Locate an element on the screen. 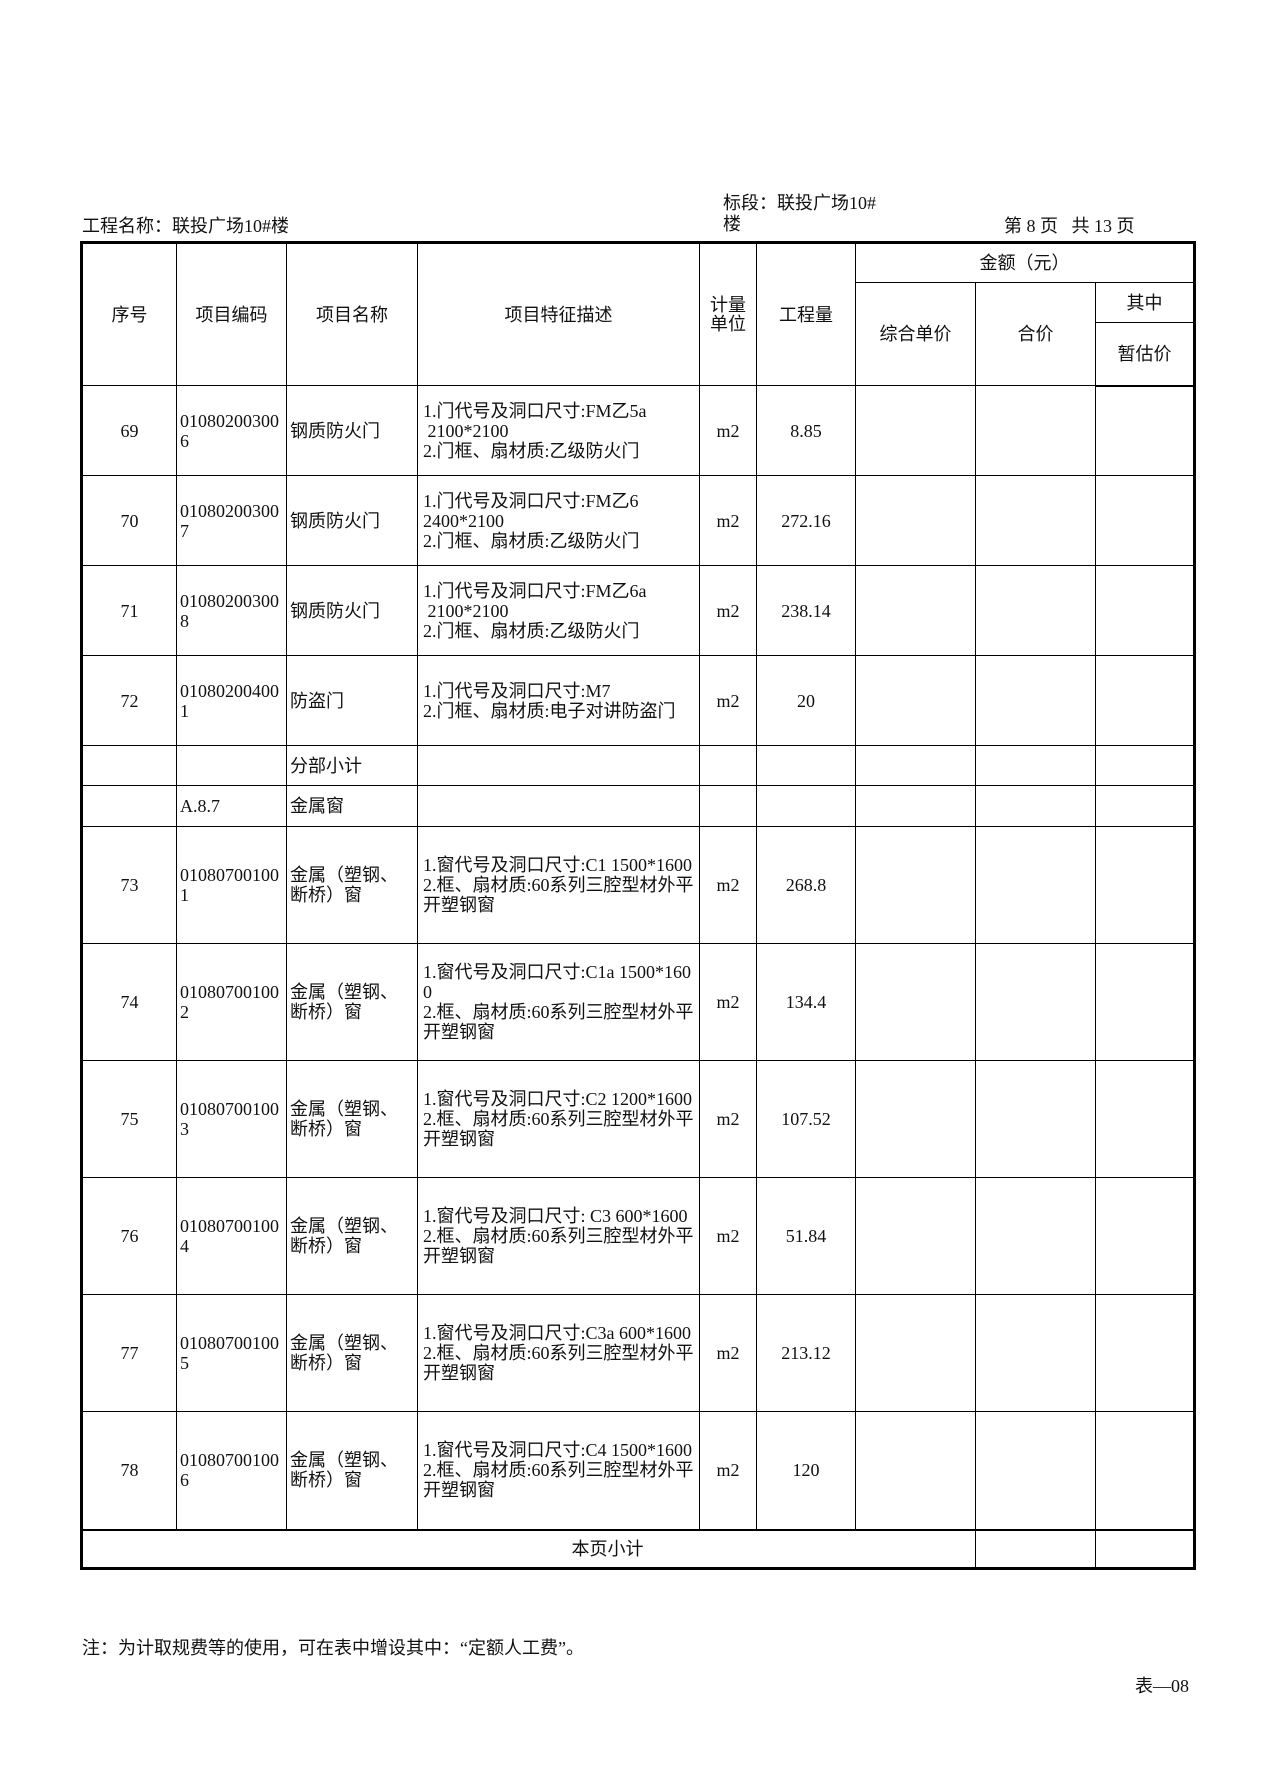  row-seq: 73 is located at coordinates (129, 885).